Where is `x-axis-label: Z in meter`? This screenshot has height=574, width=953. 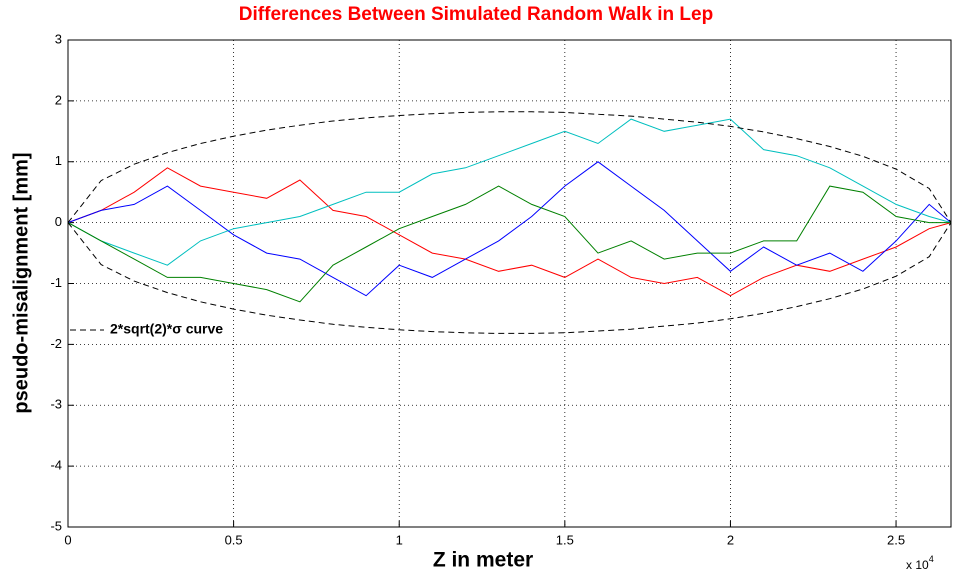
x-axis-label: Z in meter is located at coordinates (483, 560).